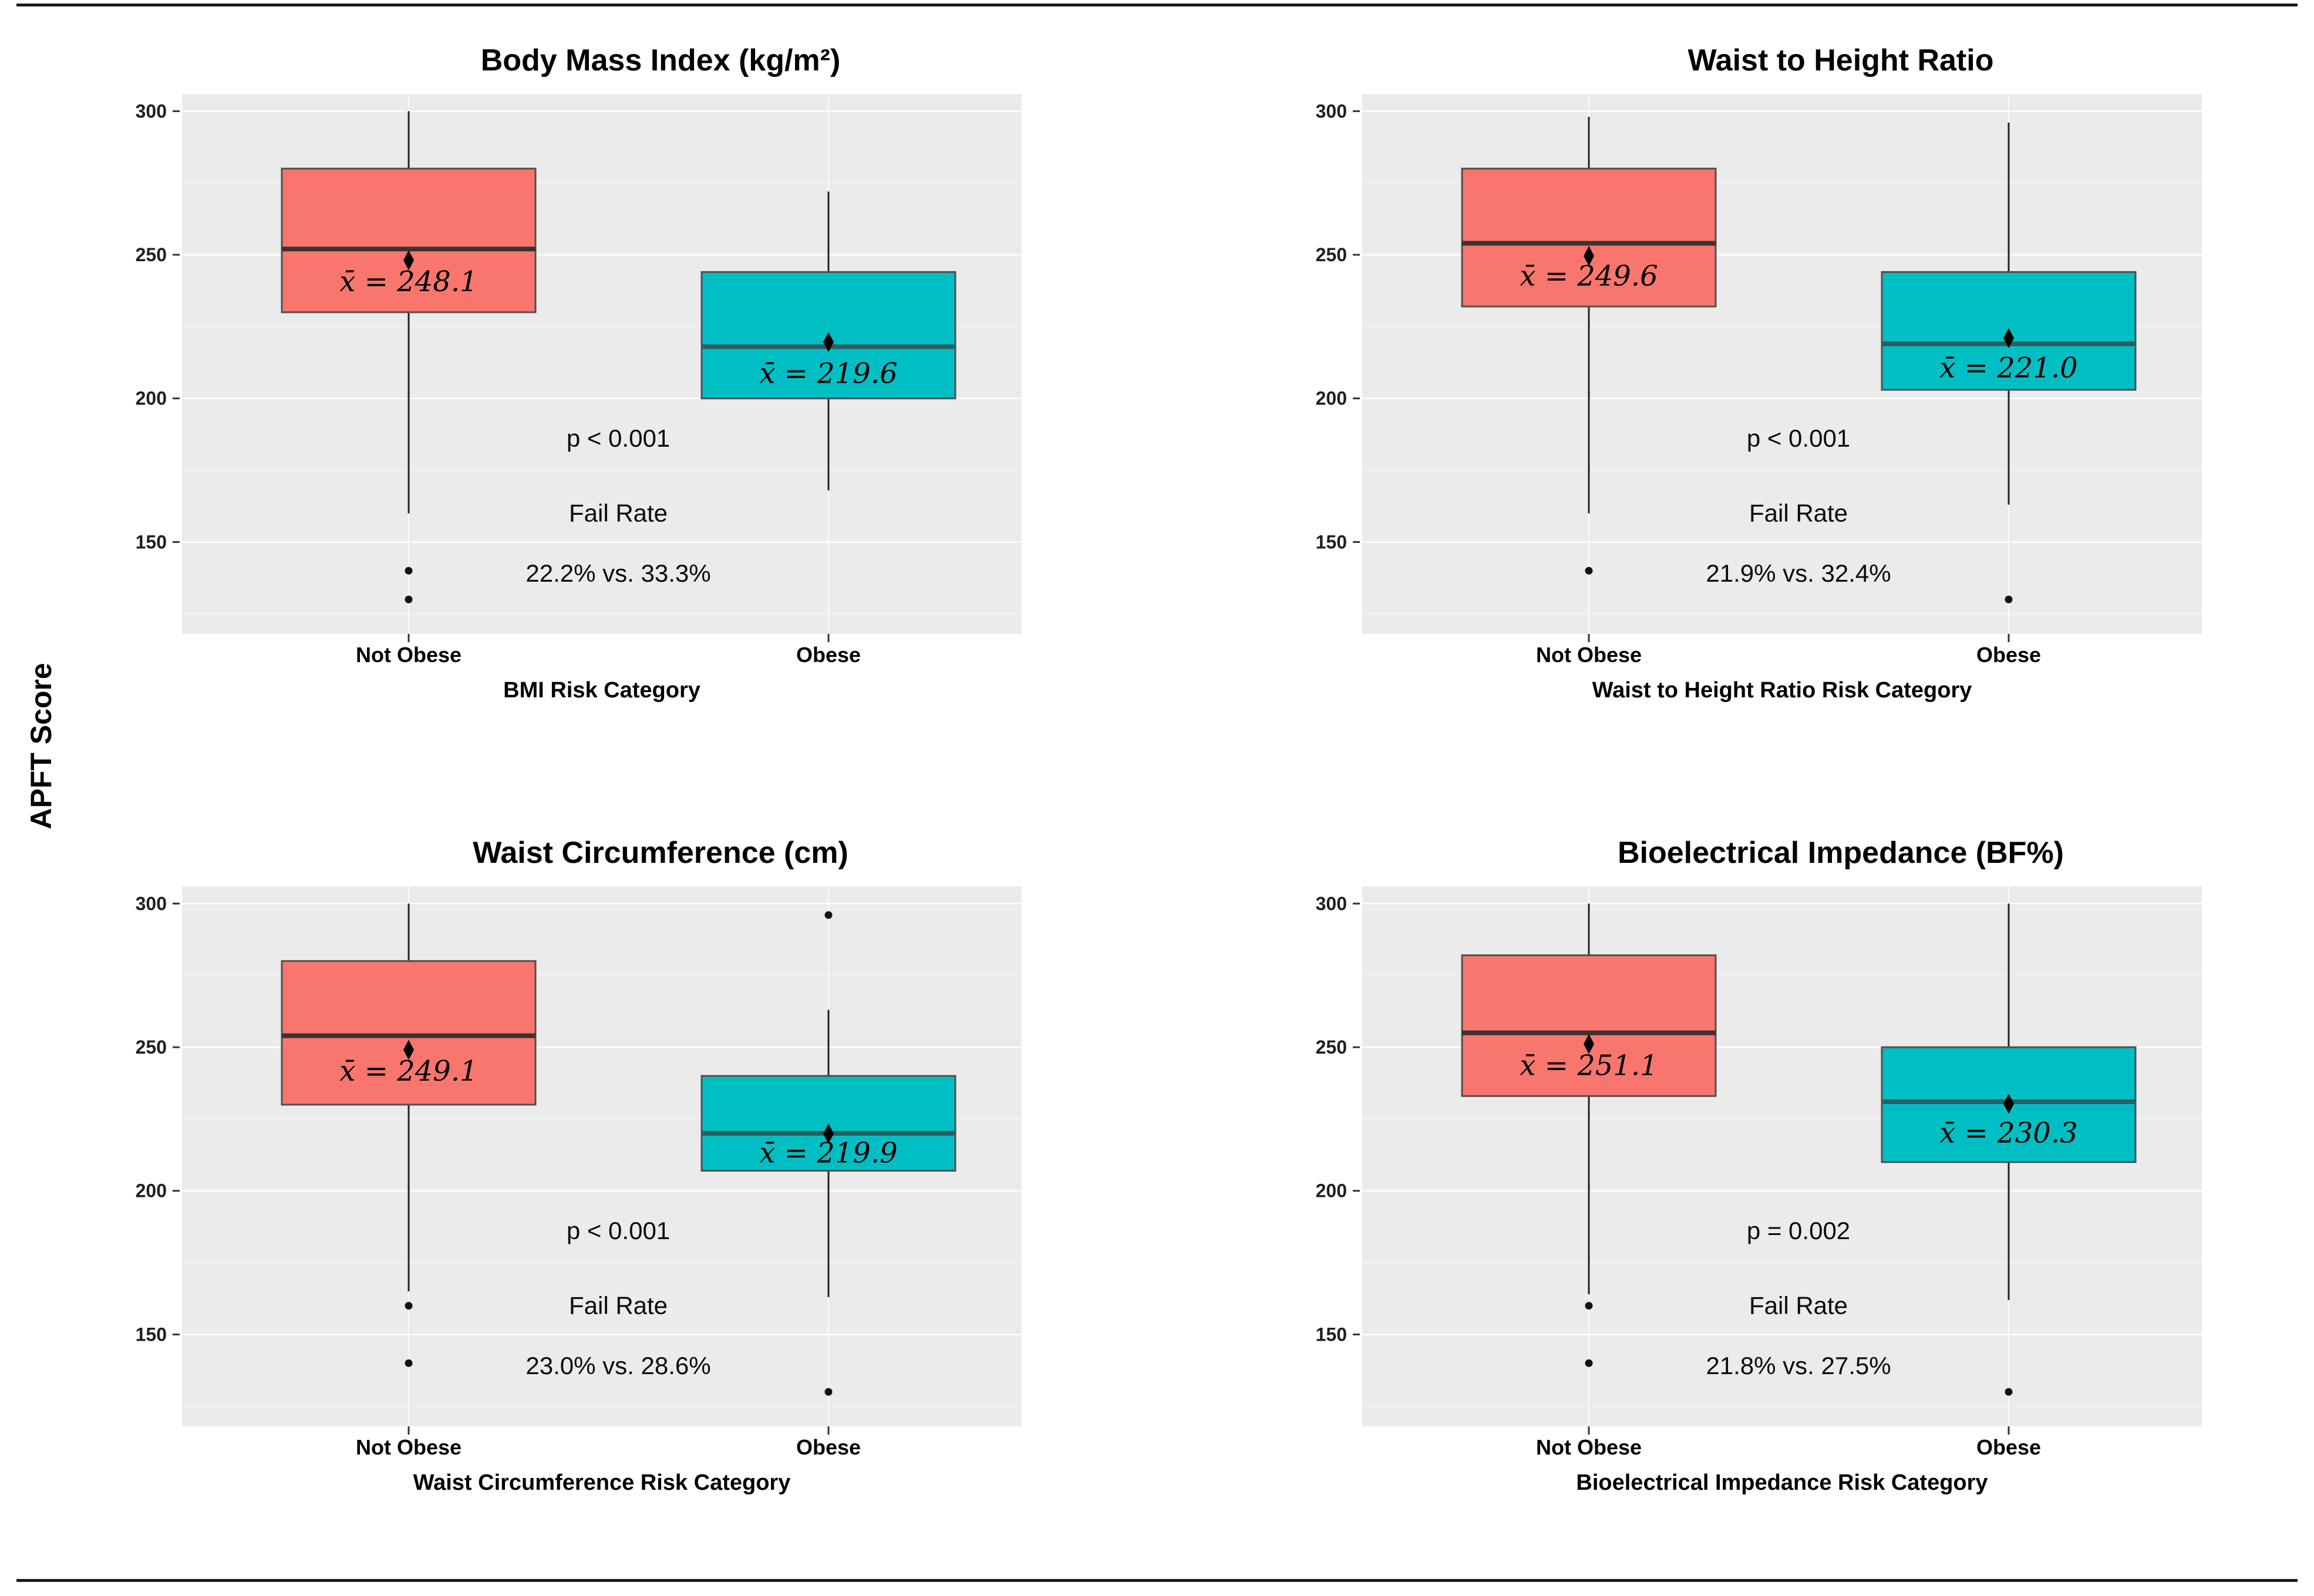  Describe the element at coordinates (618, 573) in the screenshot. I see `fail-rate-values: 22.2% vs. 33.3%` at that location.